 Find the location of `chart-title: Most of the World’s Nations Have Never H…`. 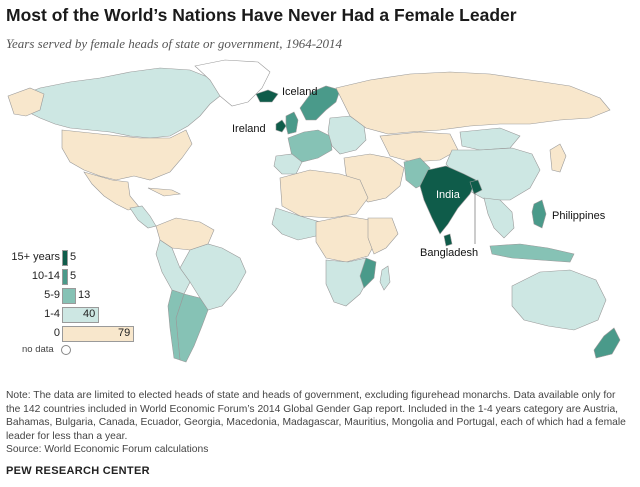

chart-title: Most of the World’s Nations Have Never H… is located at coordinates (261, 15).